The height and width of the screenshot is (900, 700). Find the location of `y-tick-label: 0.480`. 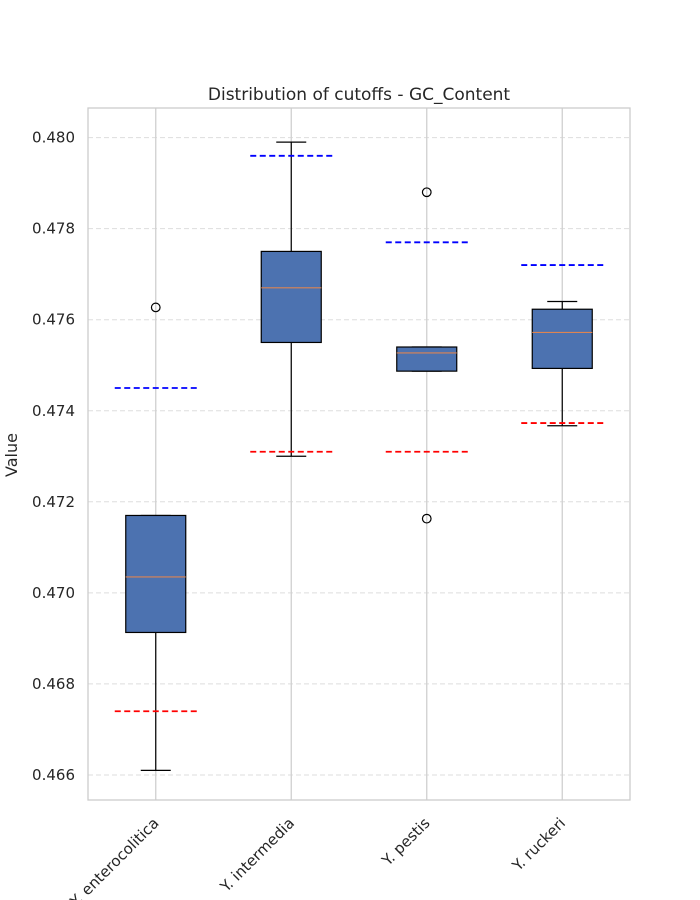

y-tick-label: 0.480 is located at coordinates (53, 138).